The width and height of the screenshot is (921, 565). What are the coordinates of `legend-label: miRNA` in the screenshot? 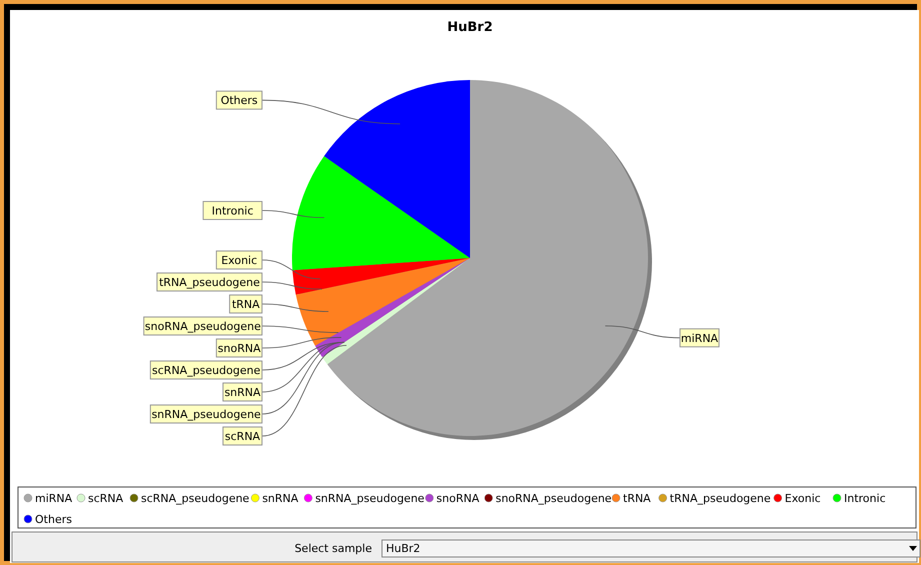 It's located at (54, 498).